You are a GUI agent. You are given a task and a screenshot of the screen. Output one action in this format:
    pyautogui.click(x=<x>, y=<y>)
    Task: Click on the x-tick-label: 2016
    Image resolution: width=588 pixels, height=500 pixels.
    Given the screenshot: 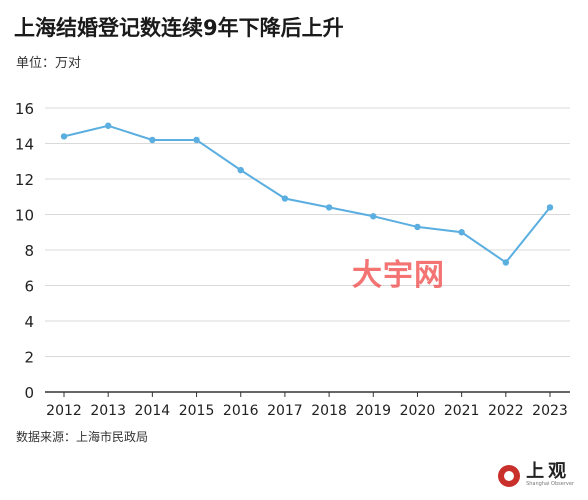 What is the action you would take?
    pyautogui.click(x=241, y=411)
    